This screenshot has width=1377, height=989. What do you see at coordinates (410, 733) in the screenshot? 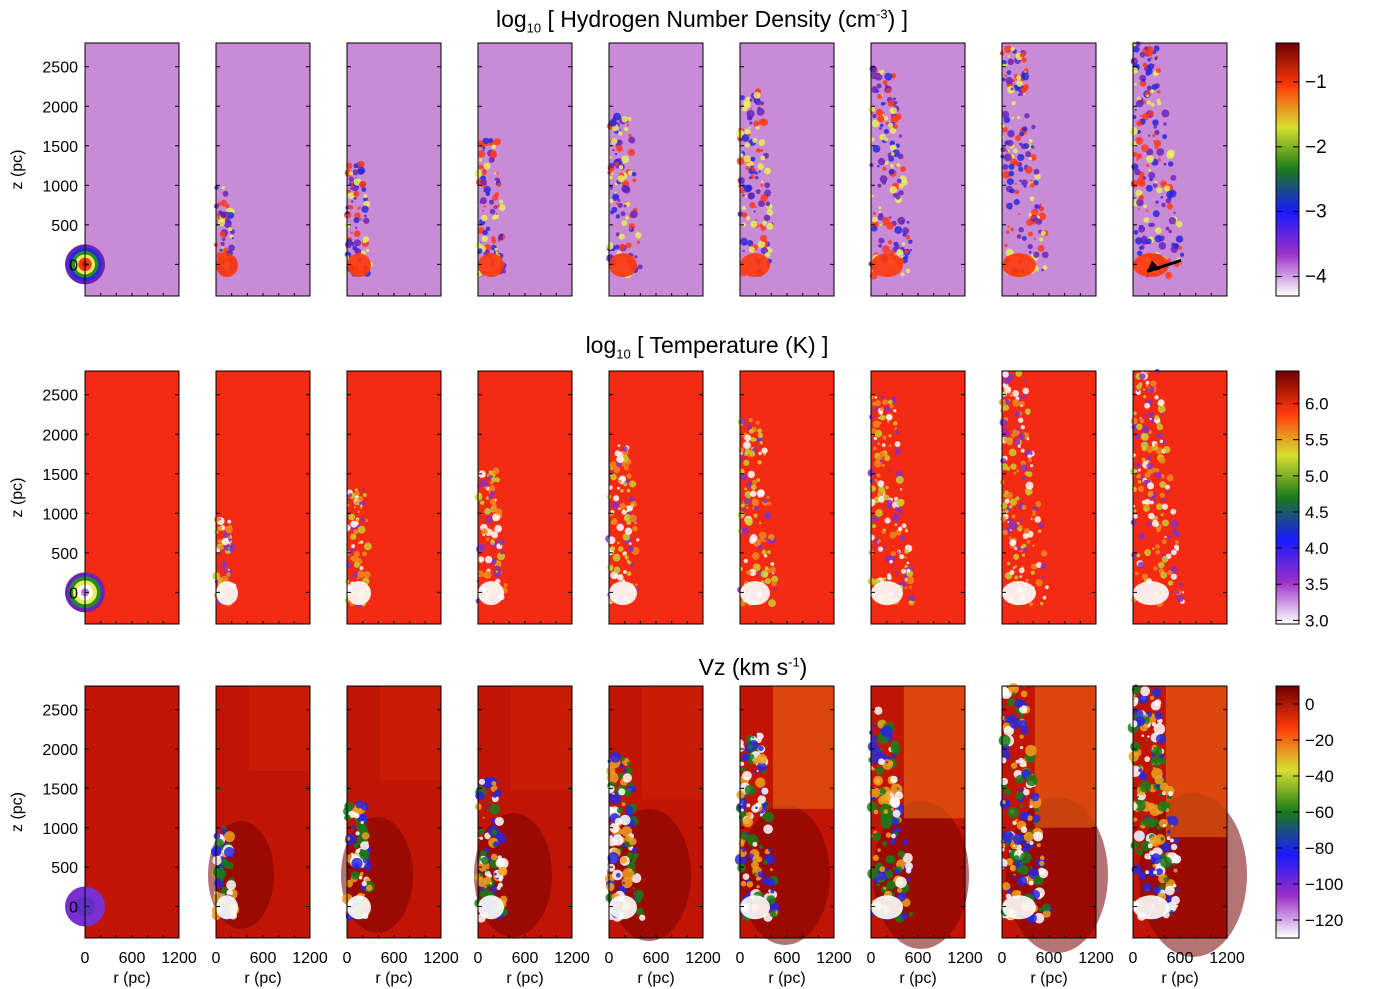
I see `velocity-upper` at bounding box center [410, 733].